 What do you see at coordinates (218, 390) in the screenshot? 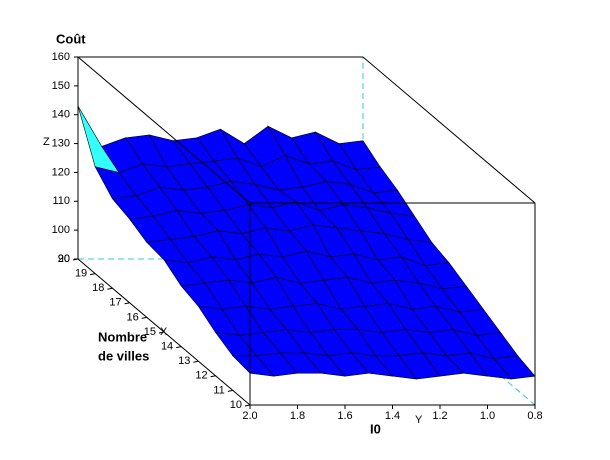
I see `x-tick-label: 11` at bounding box center [218, 390].